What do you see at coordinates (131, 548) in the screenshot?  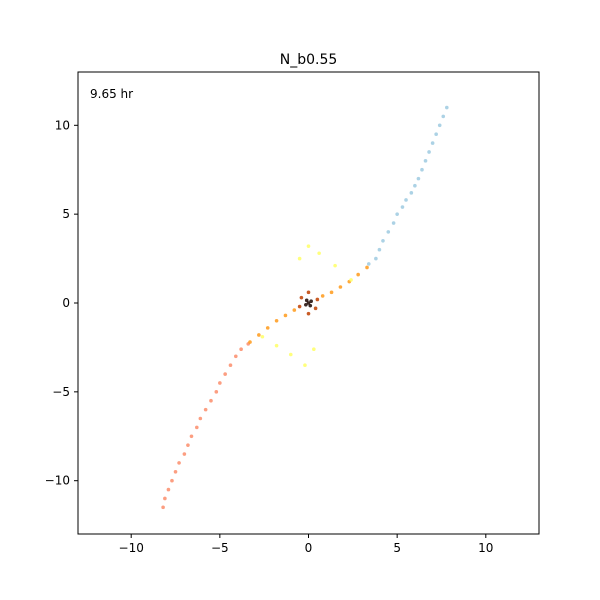 I see `x-tick-label: −10` at bounding box center [131, 548].